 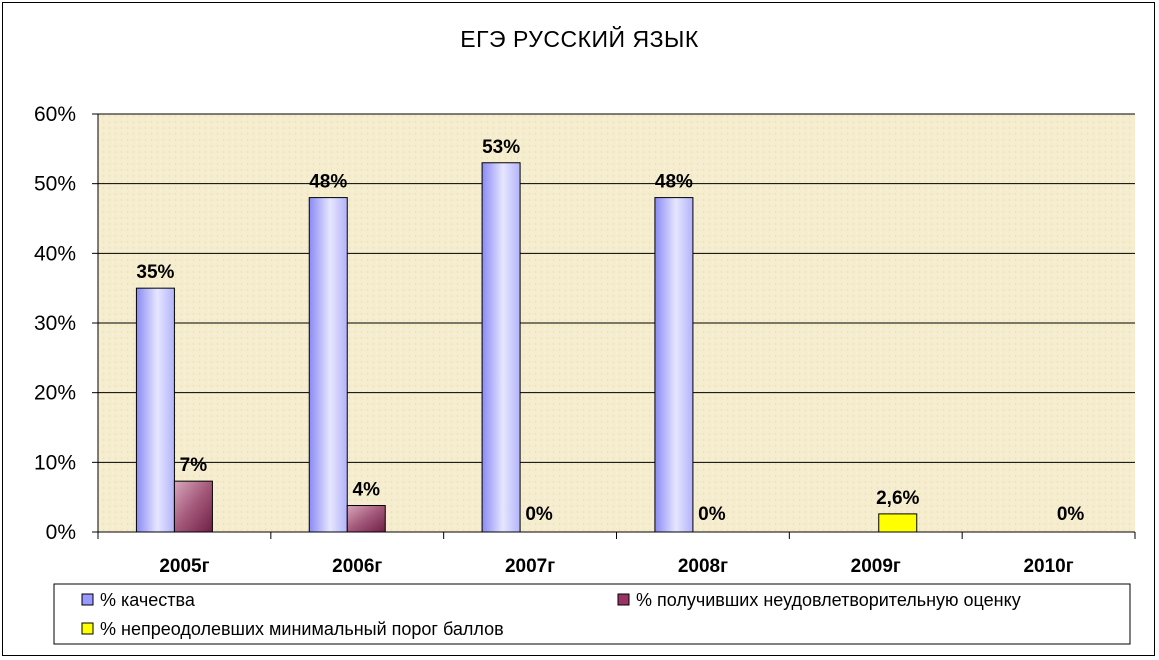 I want to click on y-tick-label: 10%, so click(x=55, y=462).